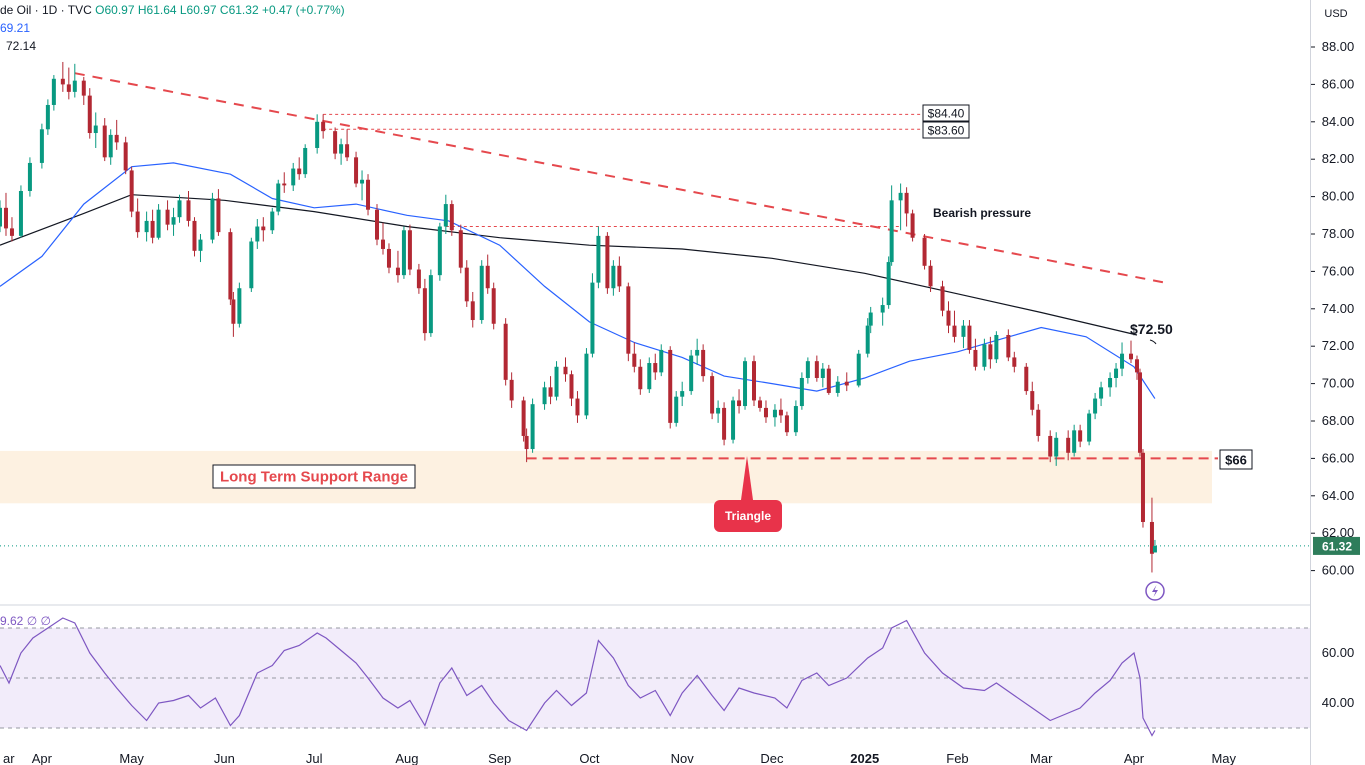 This screenshot has height=765, width=1365. I want to click on symbol-label: de Oil · 1D · TVC, so click(46, 10).